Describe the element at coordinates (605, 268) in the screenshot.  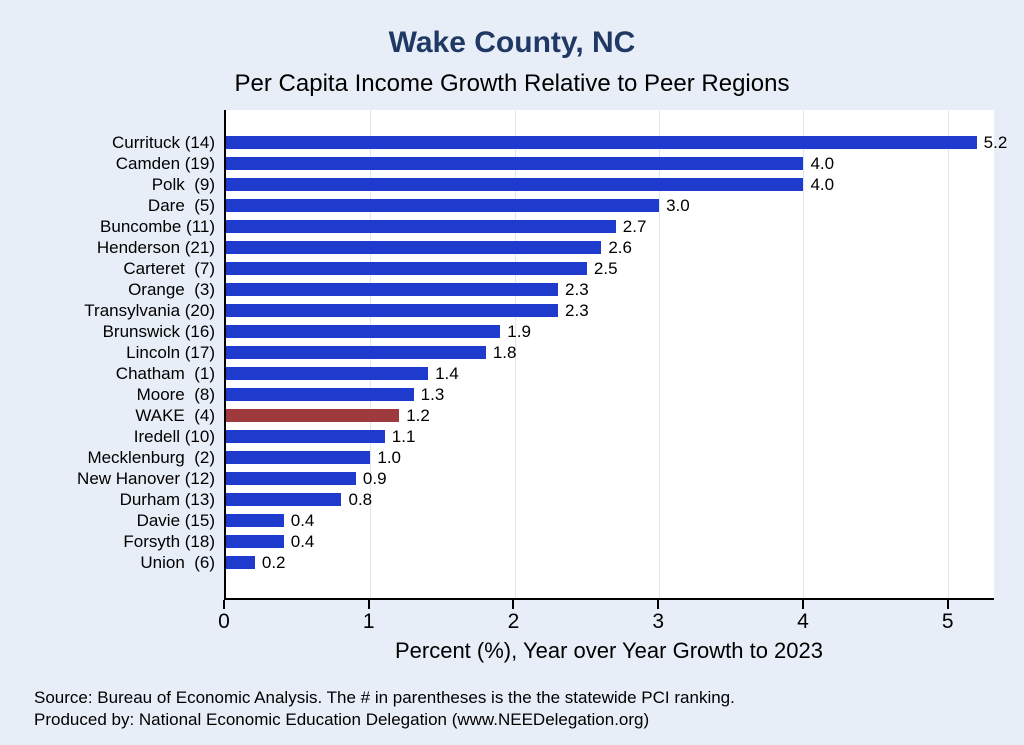
I see `bar-value-label: 2.5` at that location.